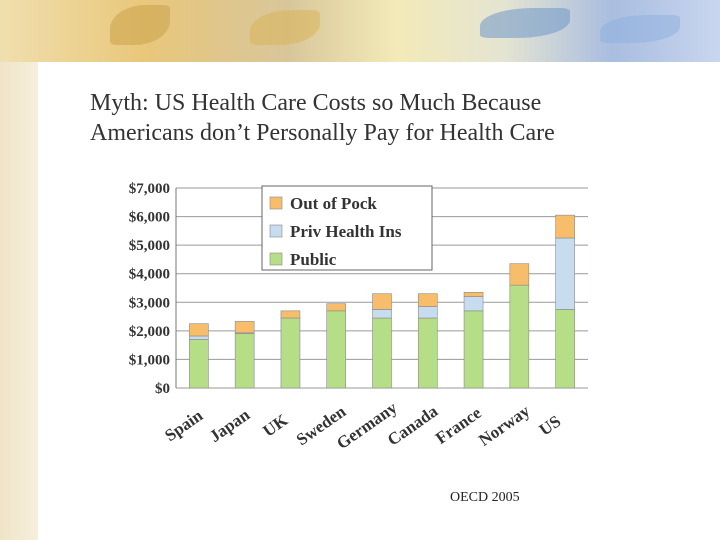 The height and width of the screenshot is (540, 720). I want to click on y-tick-label: $2,000, so click(149, 332).